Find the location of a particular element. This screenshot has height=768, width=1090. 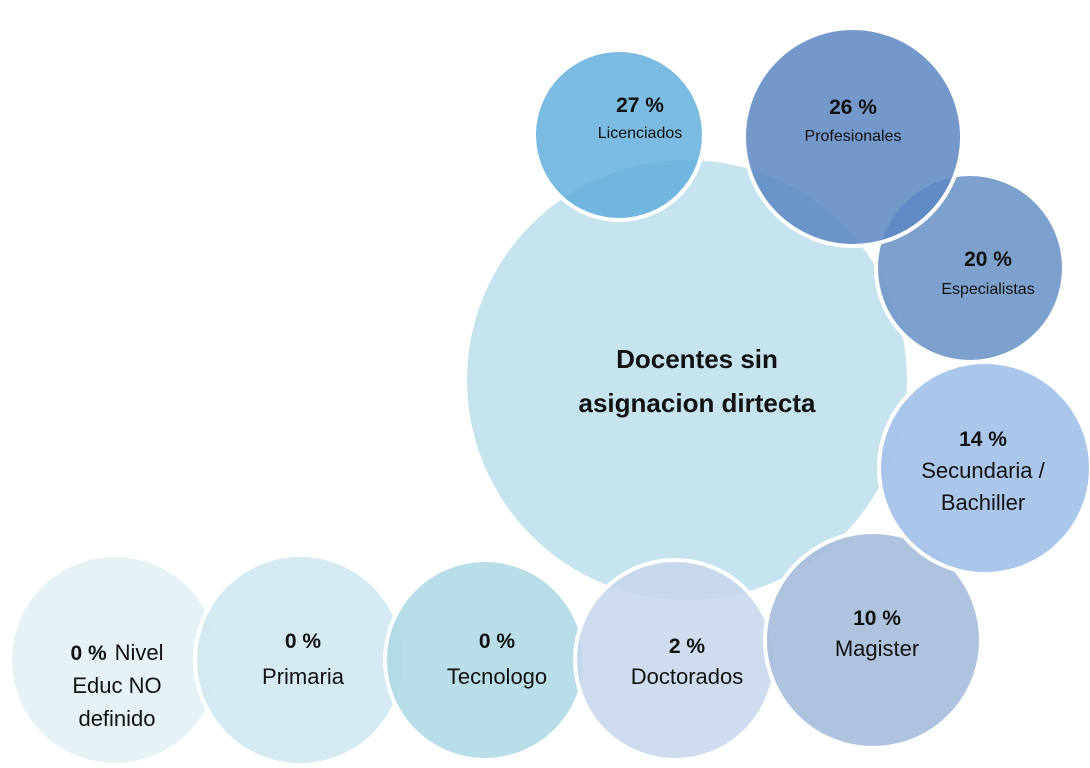

node-label: Nivel is located at coordinates (139, 652).